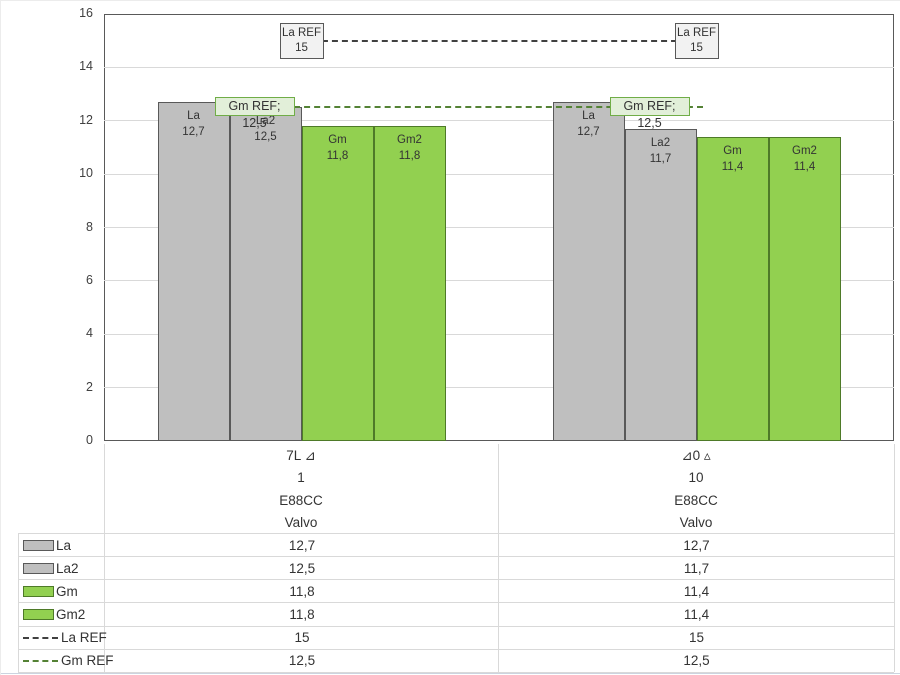 This screenshot has width=900, height=675. What do you see at coordinates (301, 455) in the screenshot?
I see `header-line: 7L ⊿` at bounding box center [301, 455].